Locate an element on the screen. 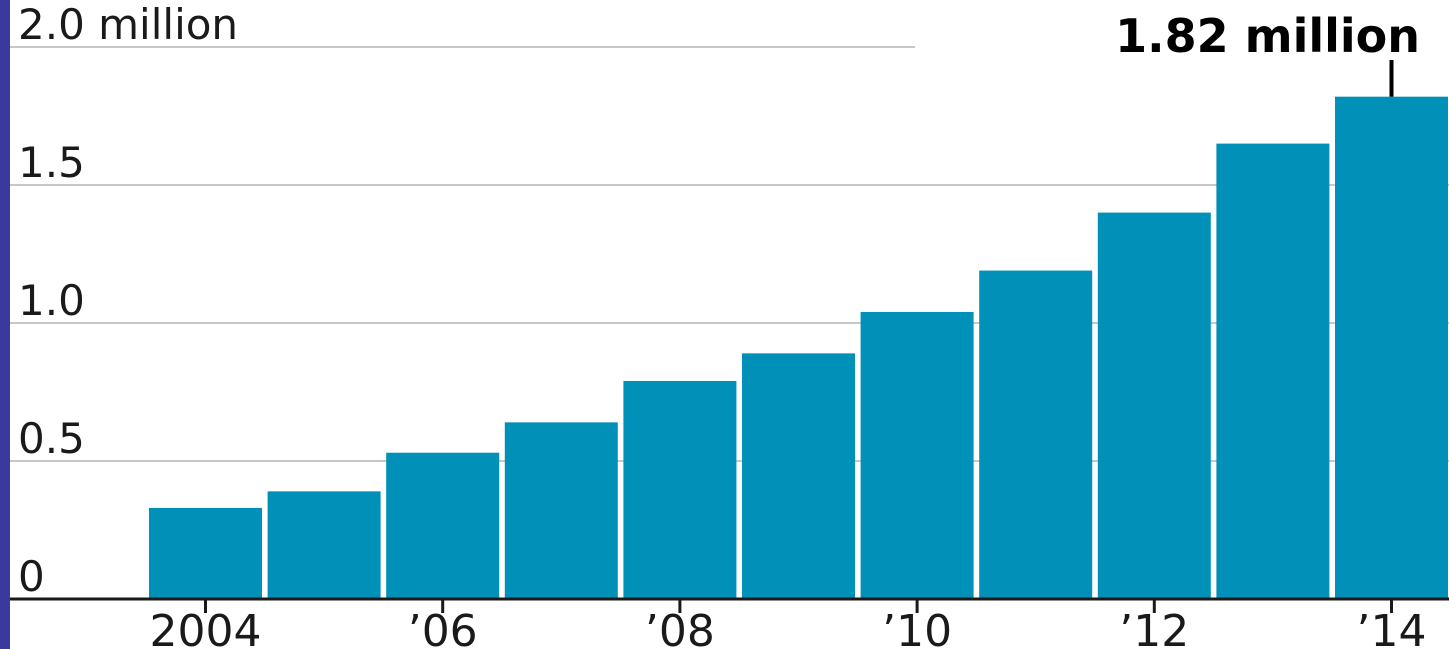 This screenshot has width=1449, height=649. bar-2006 is located at coordinates (443, 525).